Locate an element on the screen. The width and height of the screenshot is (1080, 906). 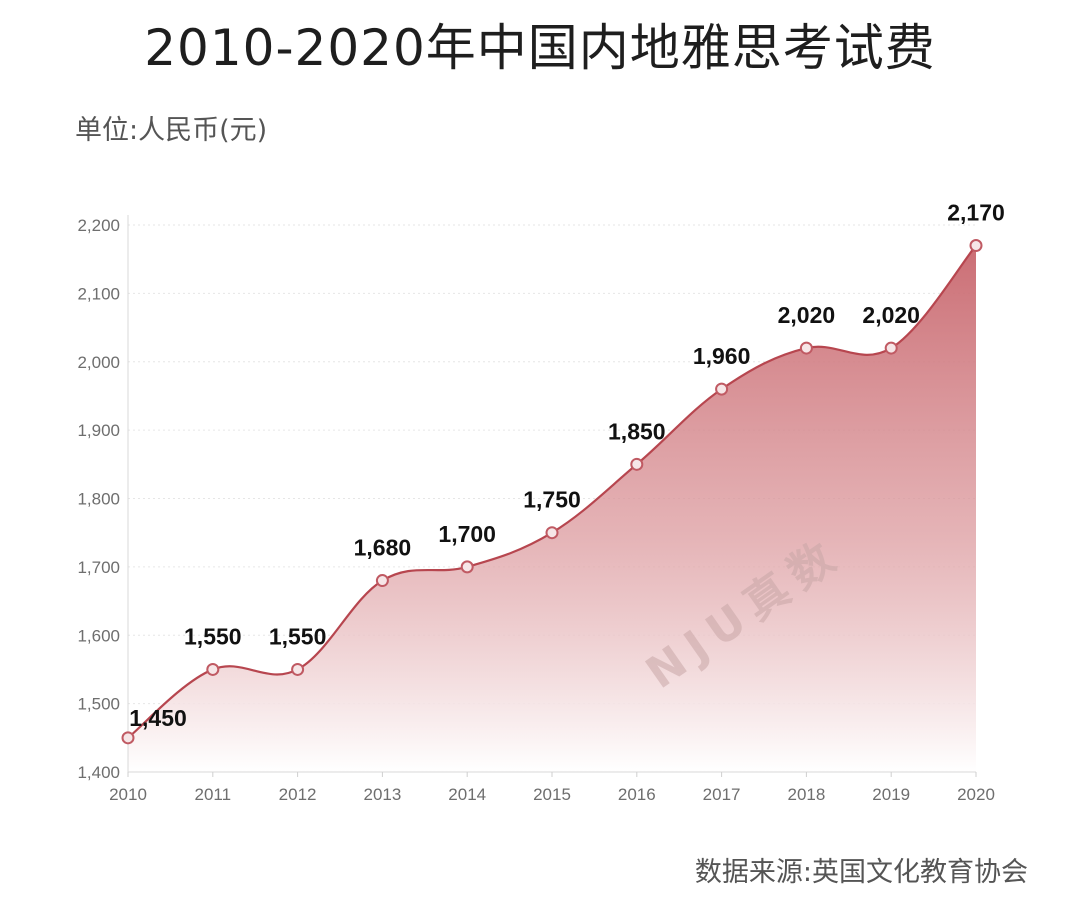
x-tick-label: 2013 is located at coordinates (382, 794).